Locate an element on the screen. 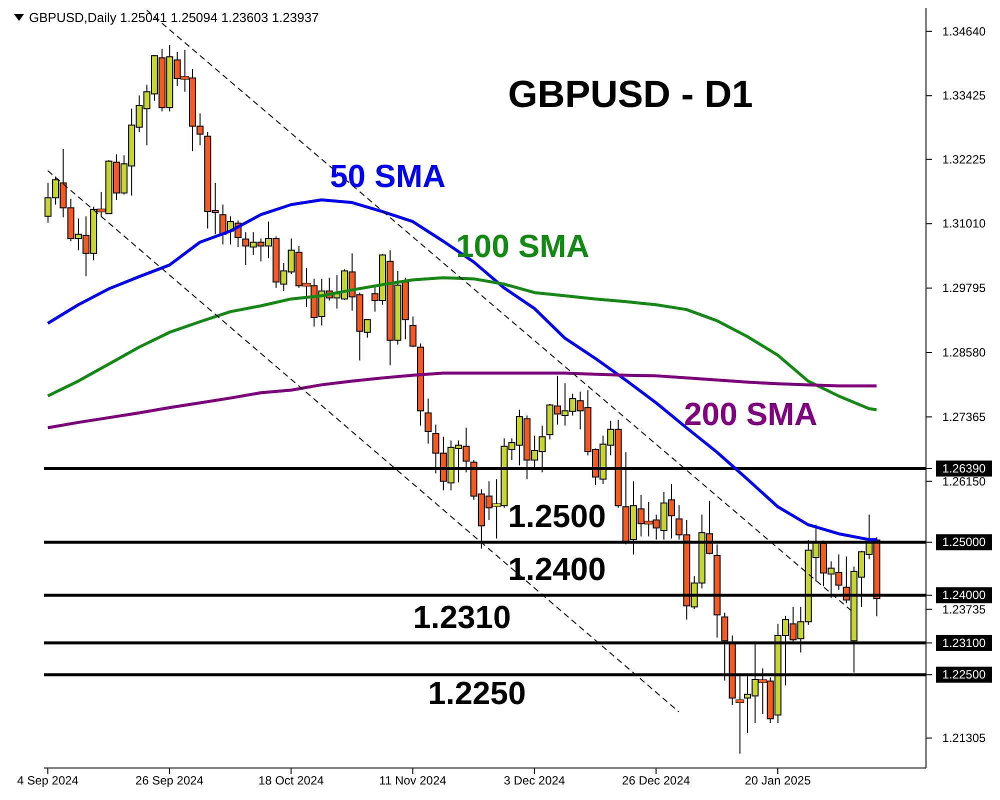 The width and height of the screenshot is (1000, 800). ref-line-label: 1.2250 is located at coordinates (477, 692).